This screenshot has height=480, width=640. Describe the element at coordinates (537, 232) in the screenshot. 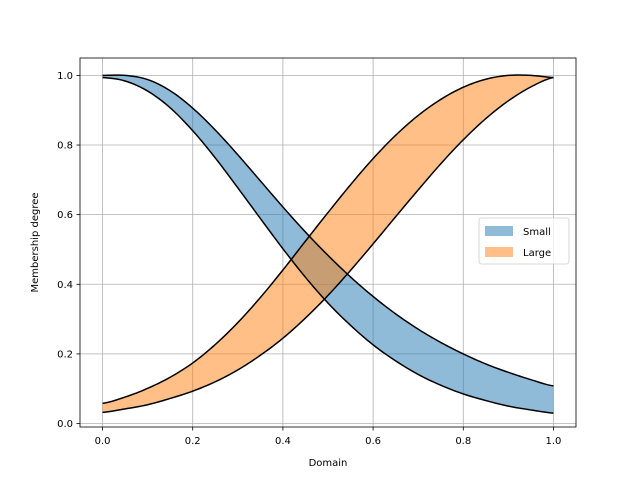

I see `legend-label-small: Small` at that location.